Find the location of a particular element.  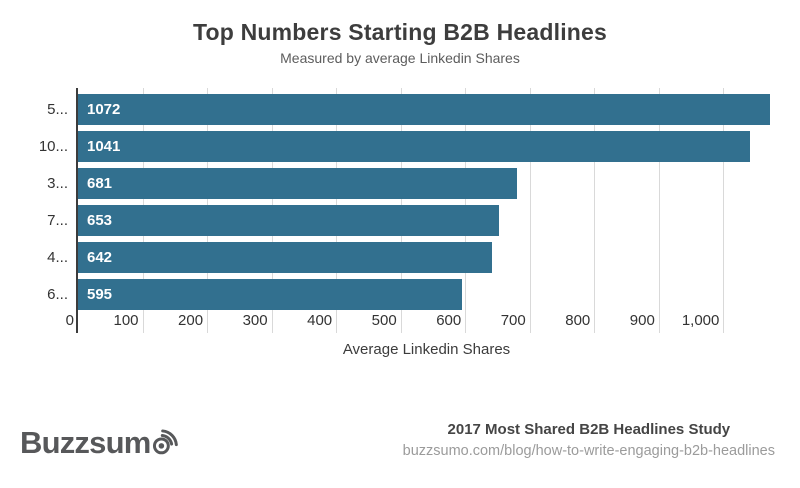

bar: 653 is located at coordinates (289, 220).